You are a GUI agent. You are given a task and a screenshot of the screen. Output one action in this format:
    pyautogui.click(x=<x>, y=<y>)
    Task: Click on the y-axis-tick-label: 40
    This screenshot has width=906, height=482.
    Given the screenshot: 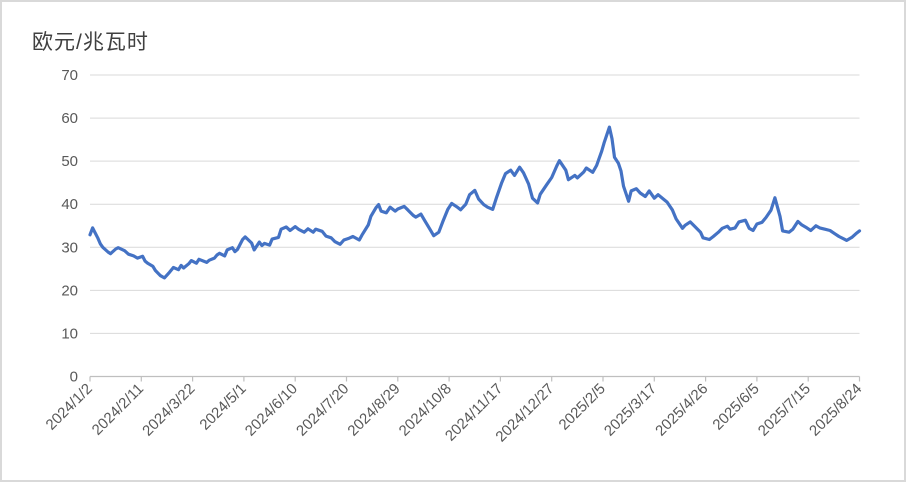 What is the action you would take?
    pyautogui.click(x=69, y=204)
    